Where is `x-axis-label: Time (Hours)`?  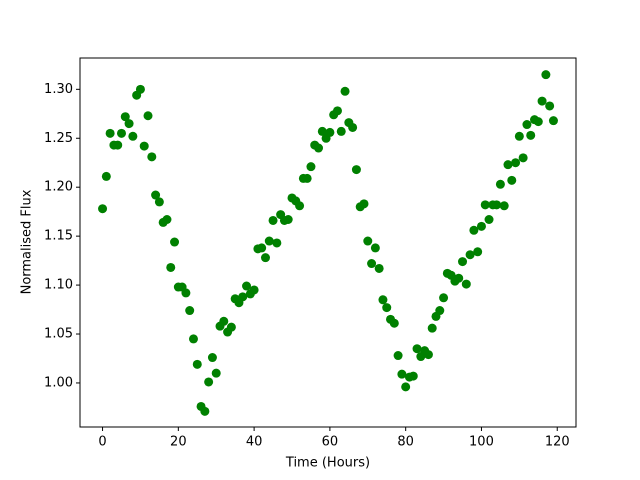
x-axis-label: Time (Hours) is located at coordinates (327, 463).